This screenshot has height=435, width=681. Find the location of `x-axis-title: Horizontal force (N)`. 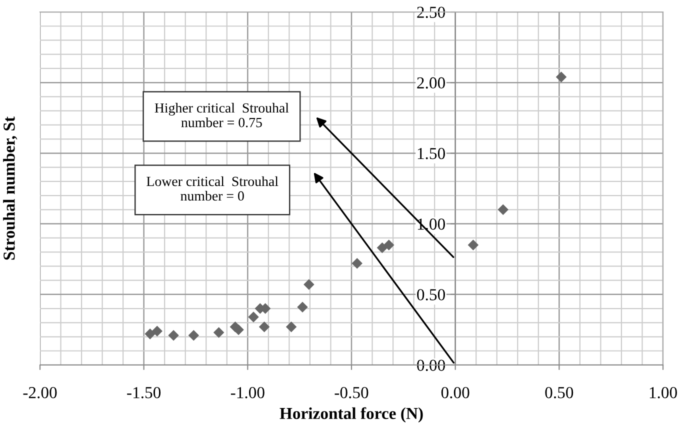

x-axis-title: Horizontal force (N) is located at coordinates (351, 414).